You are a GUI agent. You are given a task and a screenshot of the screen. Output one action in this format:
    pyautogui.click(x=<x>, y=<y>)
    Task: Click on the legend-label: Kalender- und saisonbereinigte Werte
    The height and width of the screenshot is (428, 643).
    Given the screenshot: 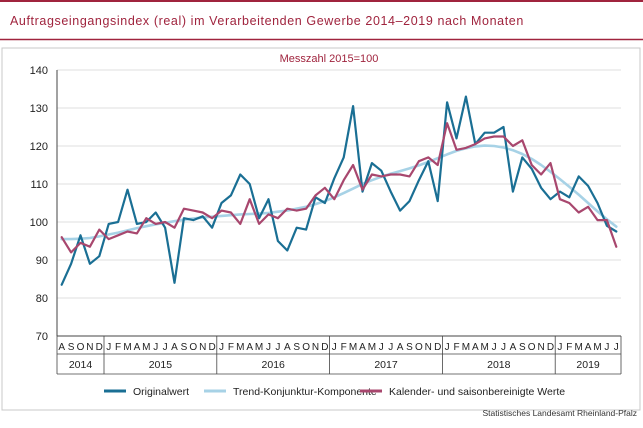 What is the action you would take?
    pyautogui.click(x=477, y=392)
    